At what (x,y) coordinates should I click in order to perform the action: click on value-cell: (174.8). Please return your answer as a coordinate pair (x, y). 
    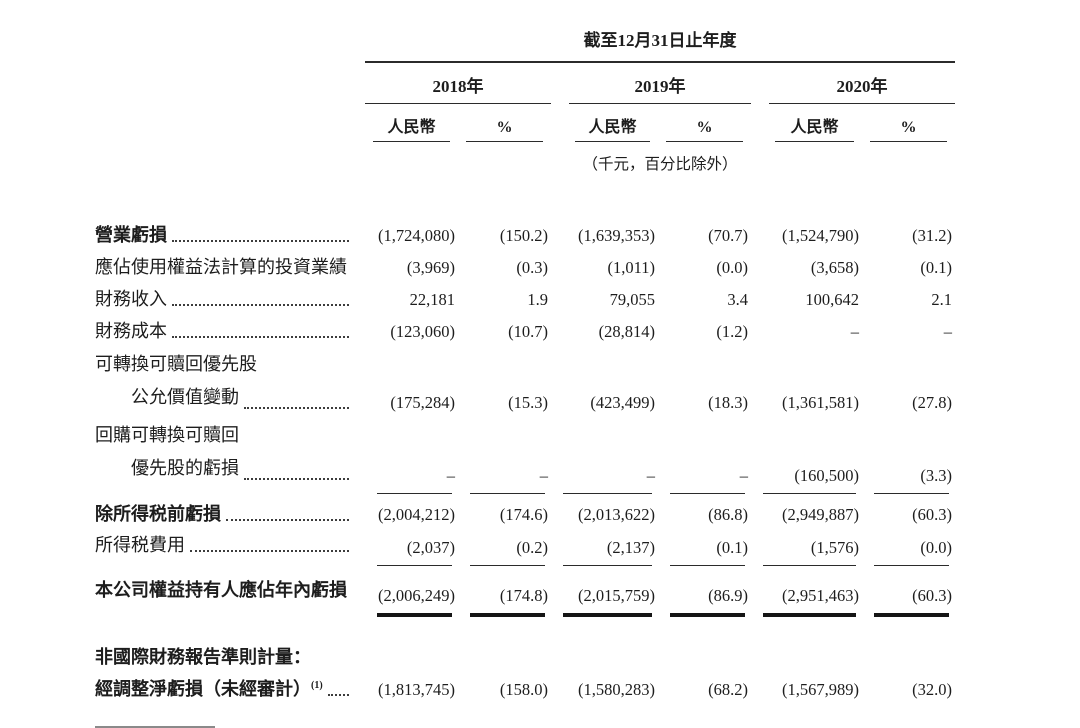
    Looking at the image, I should click on (504, 595).